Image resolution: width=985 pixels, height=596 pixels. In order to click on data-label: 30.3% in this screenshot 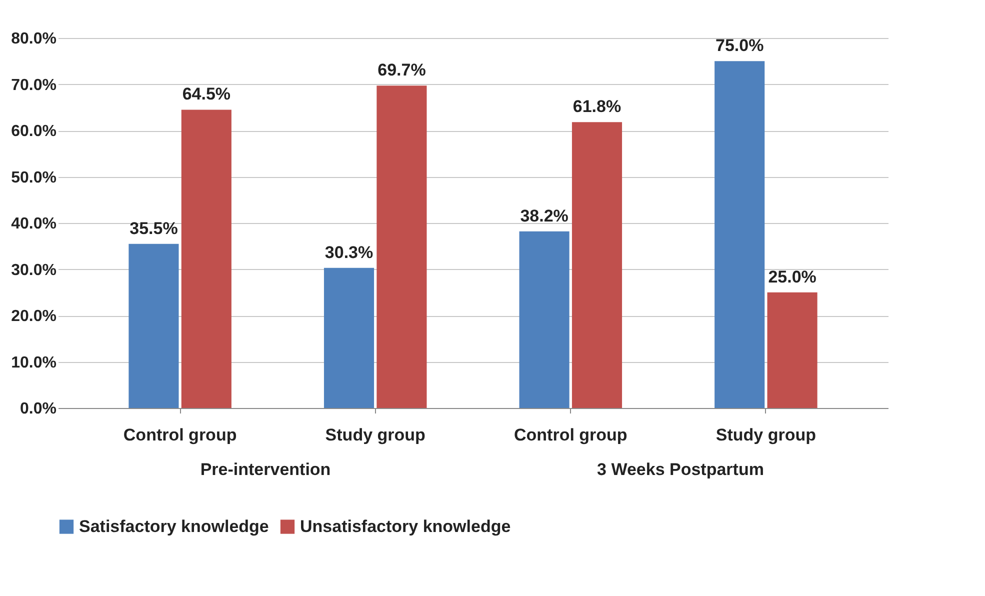, I will do `click(349, 252)`.